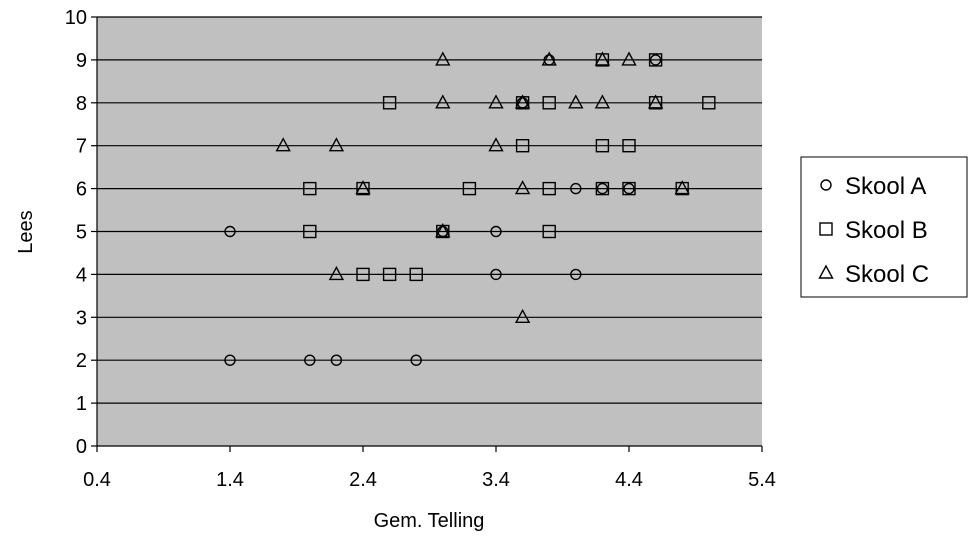 The height and width of the screenshot is (550, 971). I want to click on y-tick-label: 4, so click(81, 275).